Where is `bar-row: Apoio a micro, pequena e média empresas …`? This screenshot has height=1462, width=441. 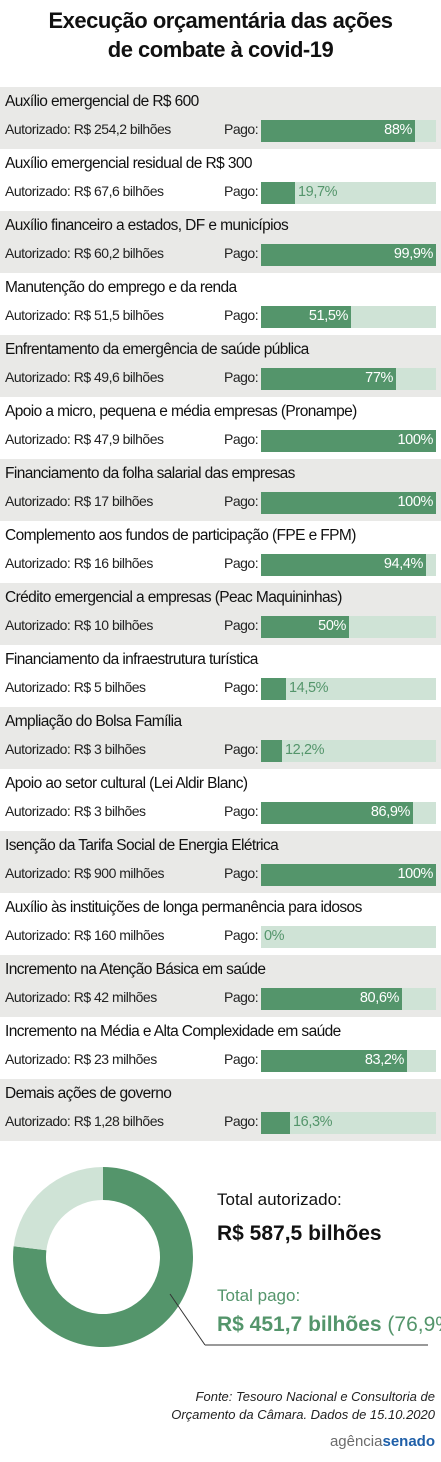
bar-row: Apoio a micro, pequena e média empresas … is located at coordinates (220, 428).